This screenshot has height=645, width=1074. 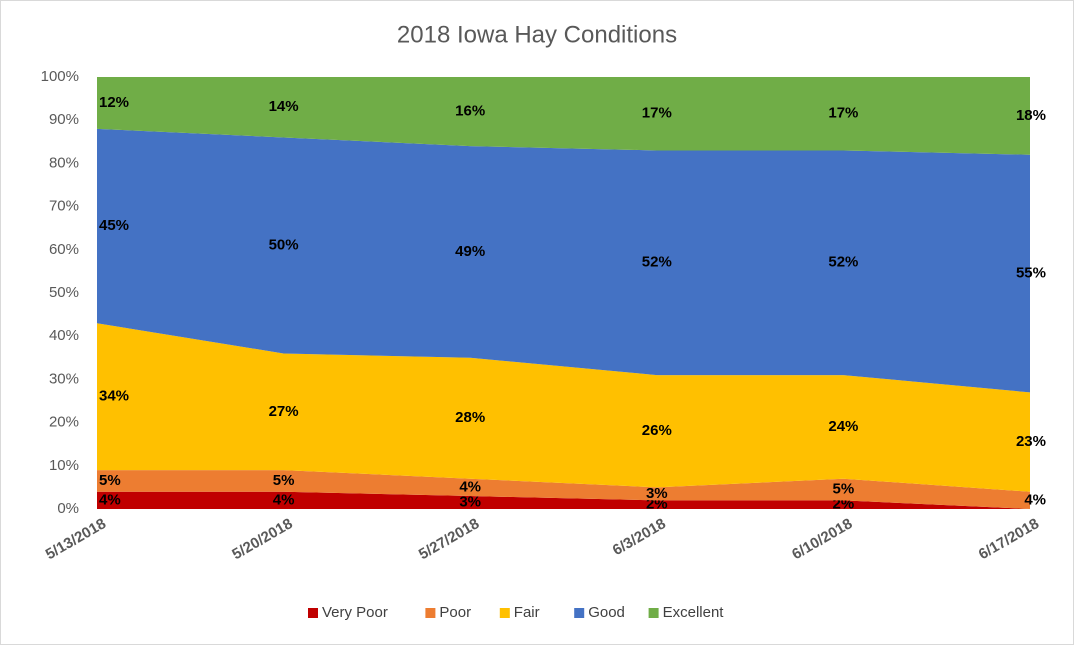 I want to click on data-label: 49%, so click(x=470, y=251).